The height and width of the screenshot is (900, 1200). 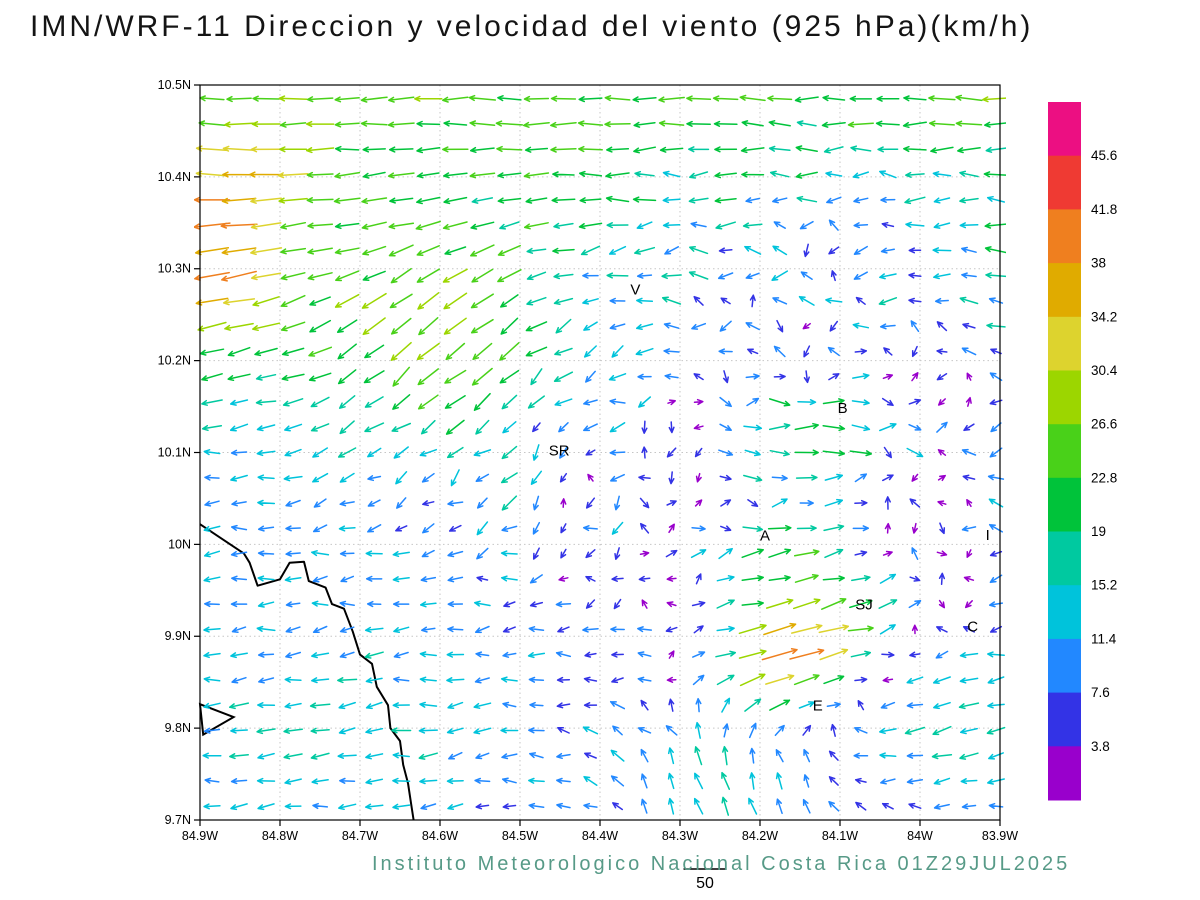 What do you see at coordinates (440, 836) in the screenshot?
I see `x-tick-label: 84.6W` at bounding box center [440, 836].